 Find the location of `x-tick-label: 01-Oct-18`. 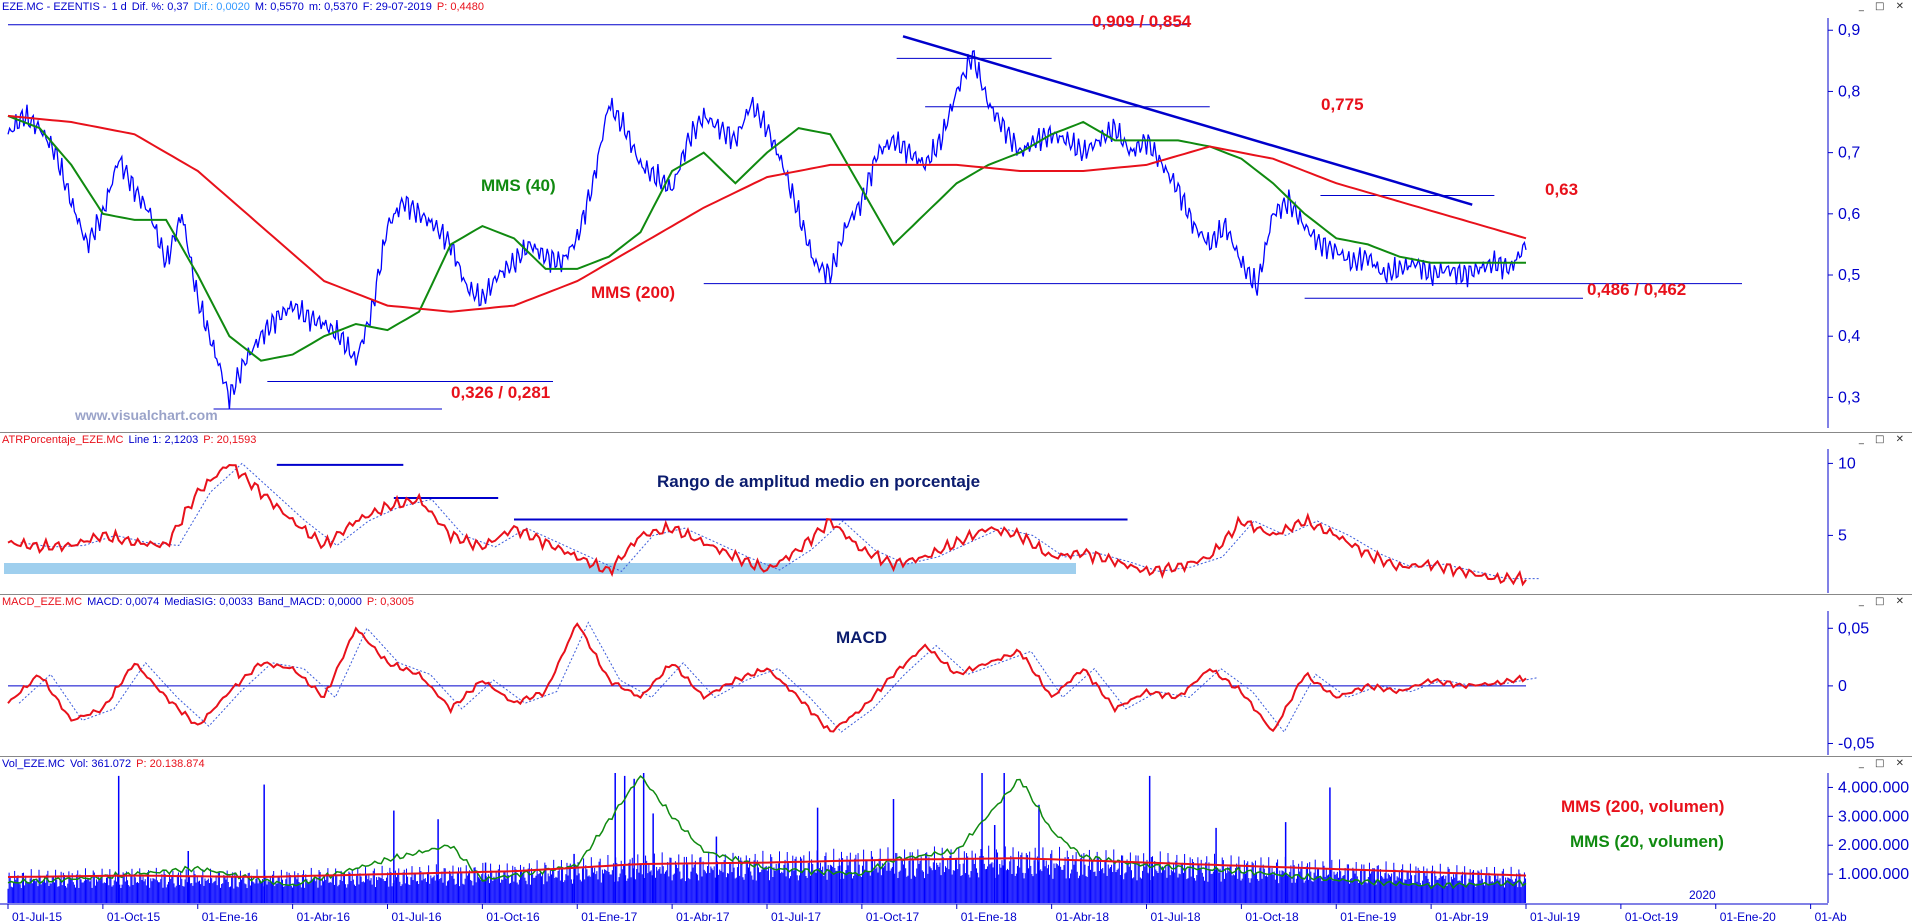

x-tick-label: 01-Oct-18 is located at coordinates (1272, 916).